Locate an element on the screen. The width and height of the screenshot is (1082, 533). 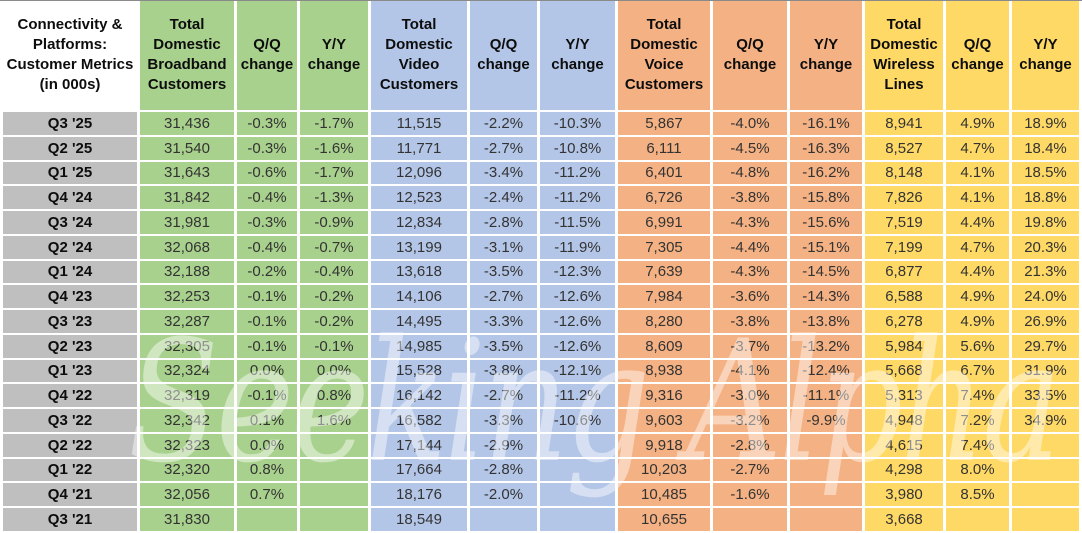
voice-qq-header: Q/Q change is located at coordinates (751, 56).